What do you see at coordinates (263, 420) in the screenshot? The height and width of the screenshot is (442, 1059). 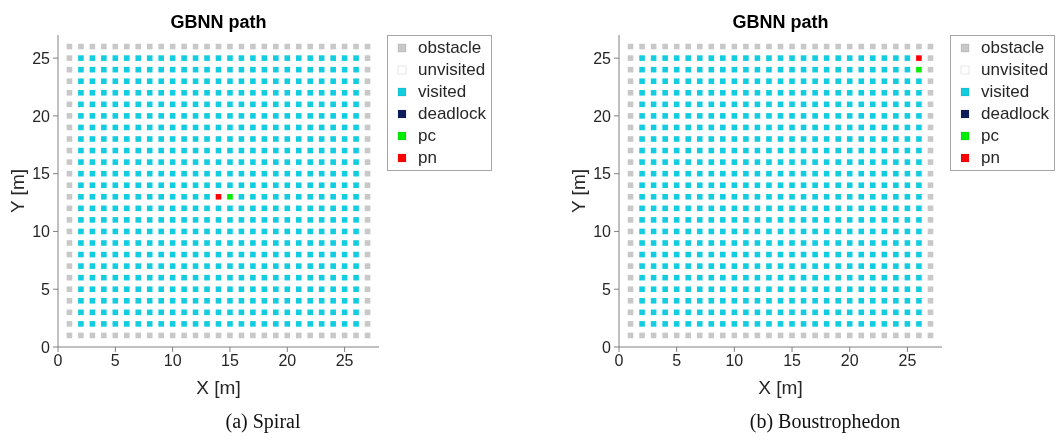 I see `text: (a) Spiral` at bounding box center [263, 420].